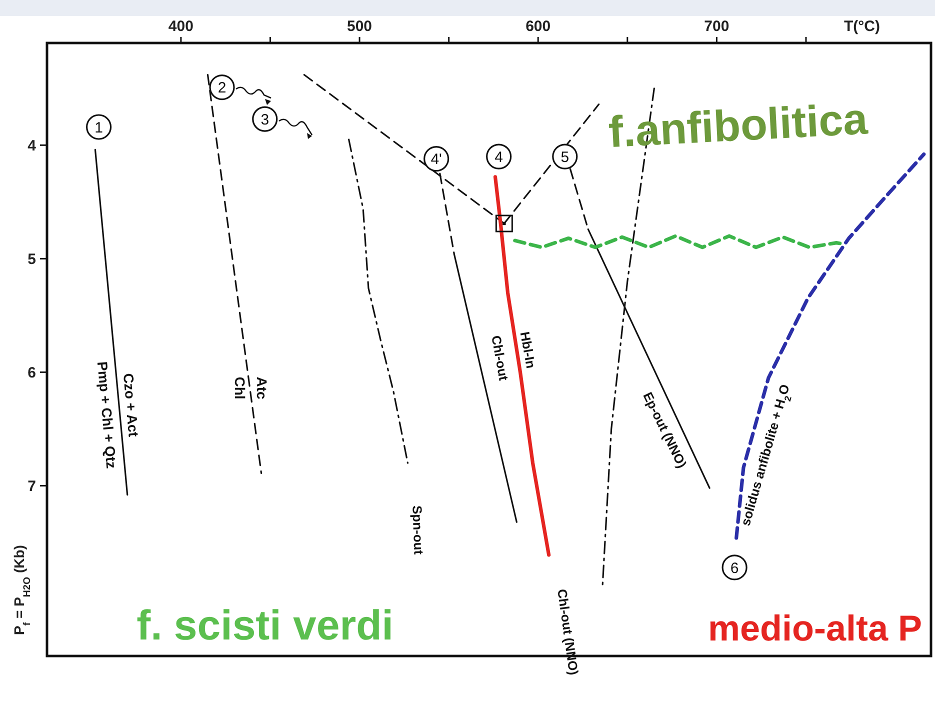  Describe the element at coordinates (181, 26) in the screenshot. I see `x-tick-label: 400` at that location.